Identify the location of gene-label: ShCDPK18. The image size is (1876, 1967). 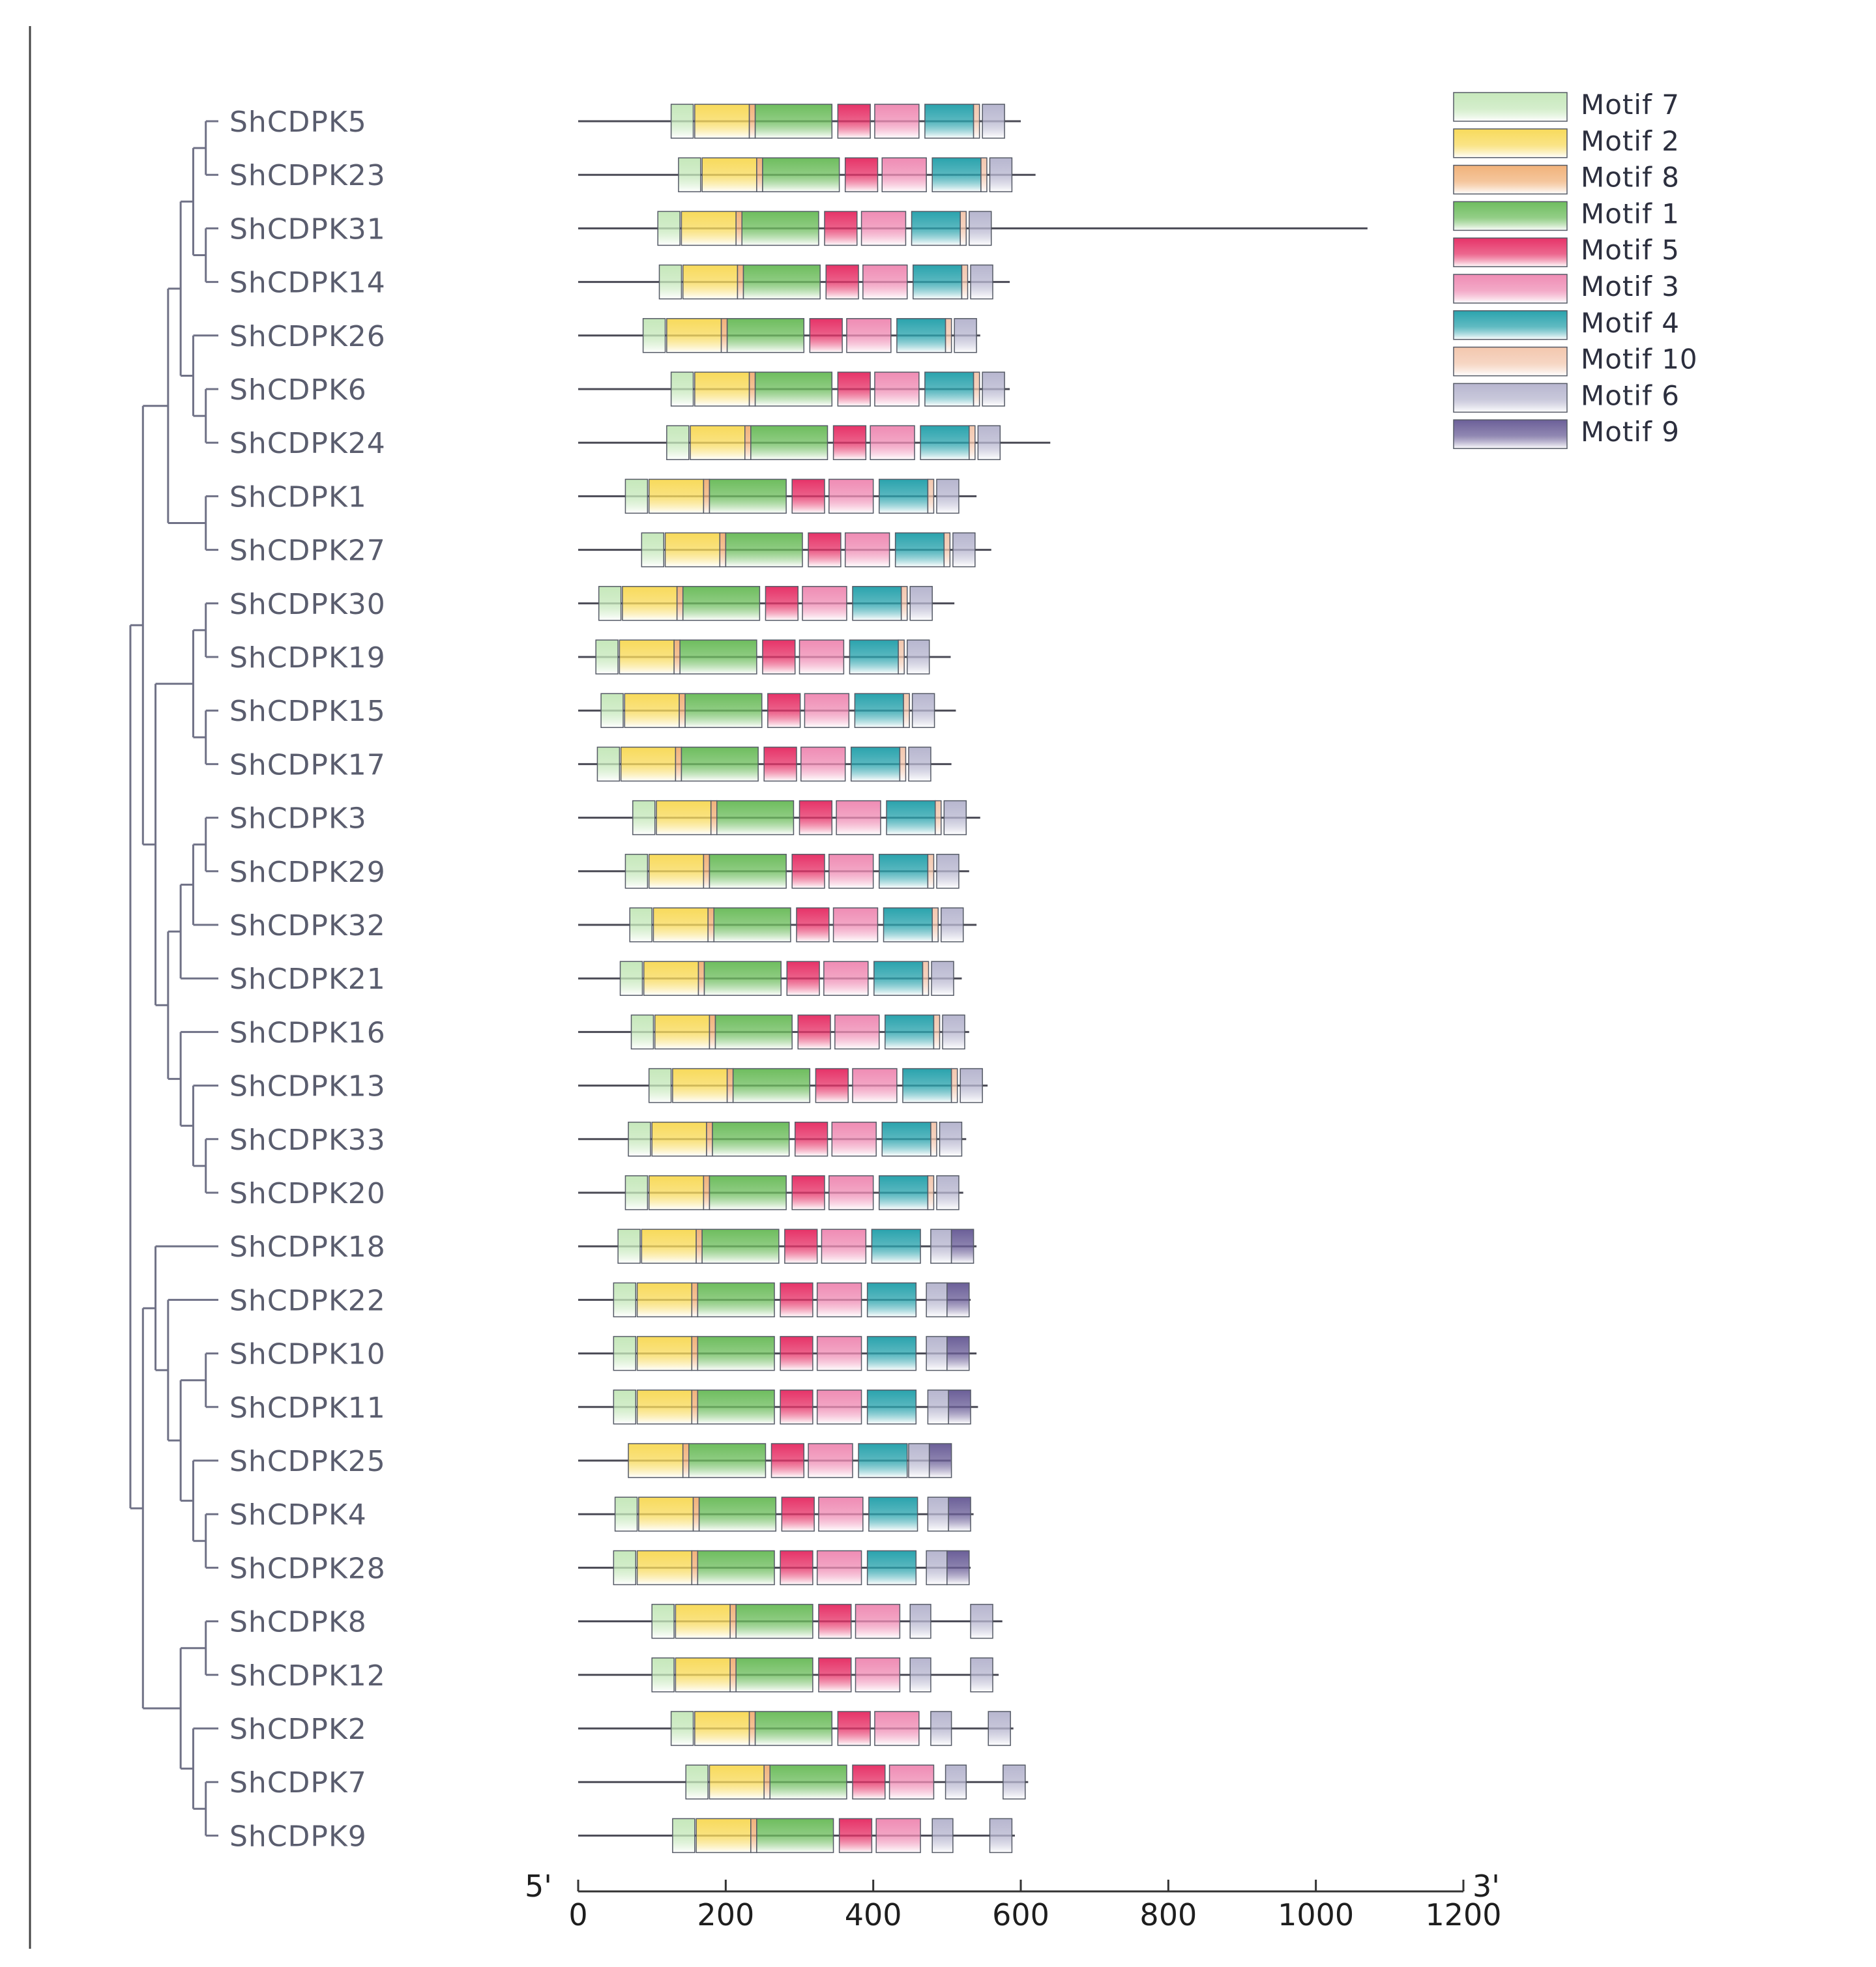
(307, 1248).